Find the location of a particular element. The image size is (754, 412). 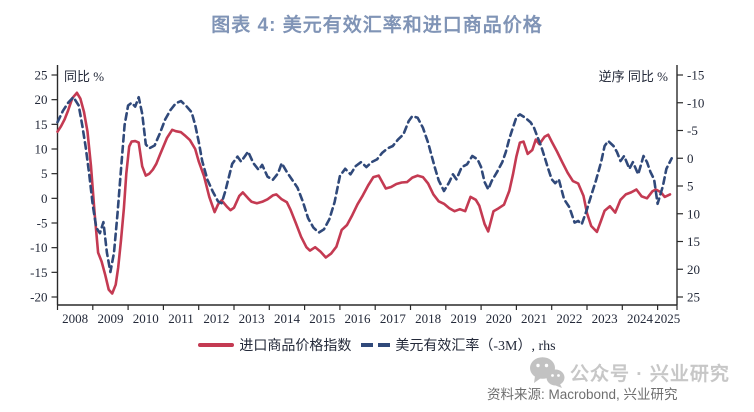

right-axis-unit-label: 逆序 同比 % is located at coordinates (633, 76).